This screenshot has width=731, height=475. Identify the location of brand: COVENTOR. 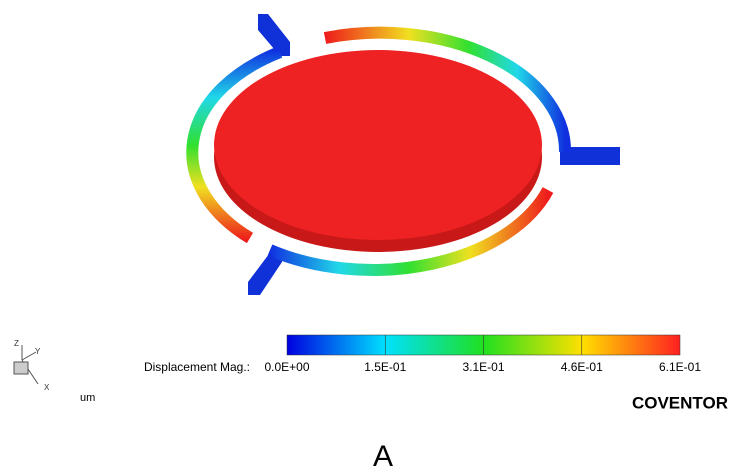
(680, 402).